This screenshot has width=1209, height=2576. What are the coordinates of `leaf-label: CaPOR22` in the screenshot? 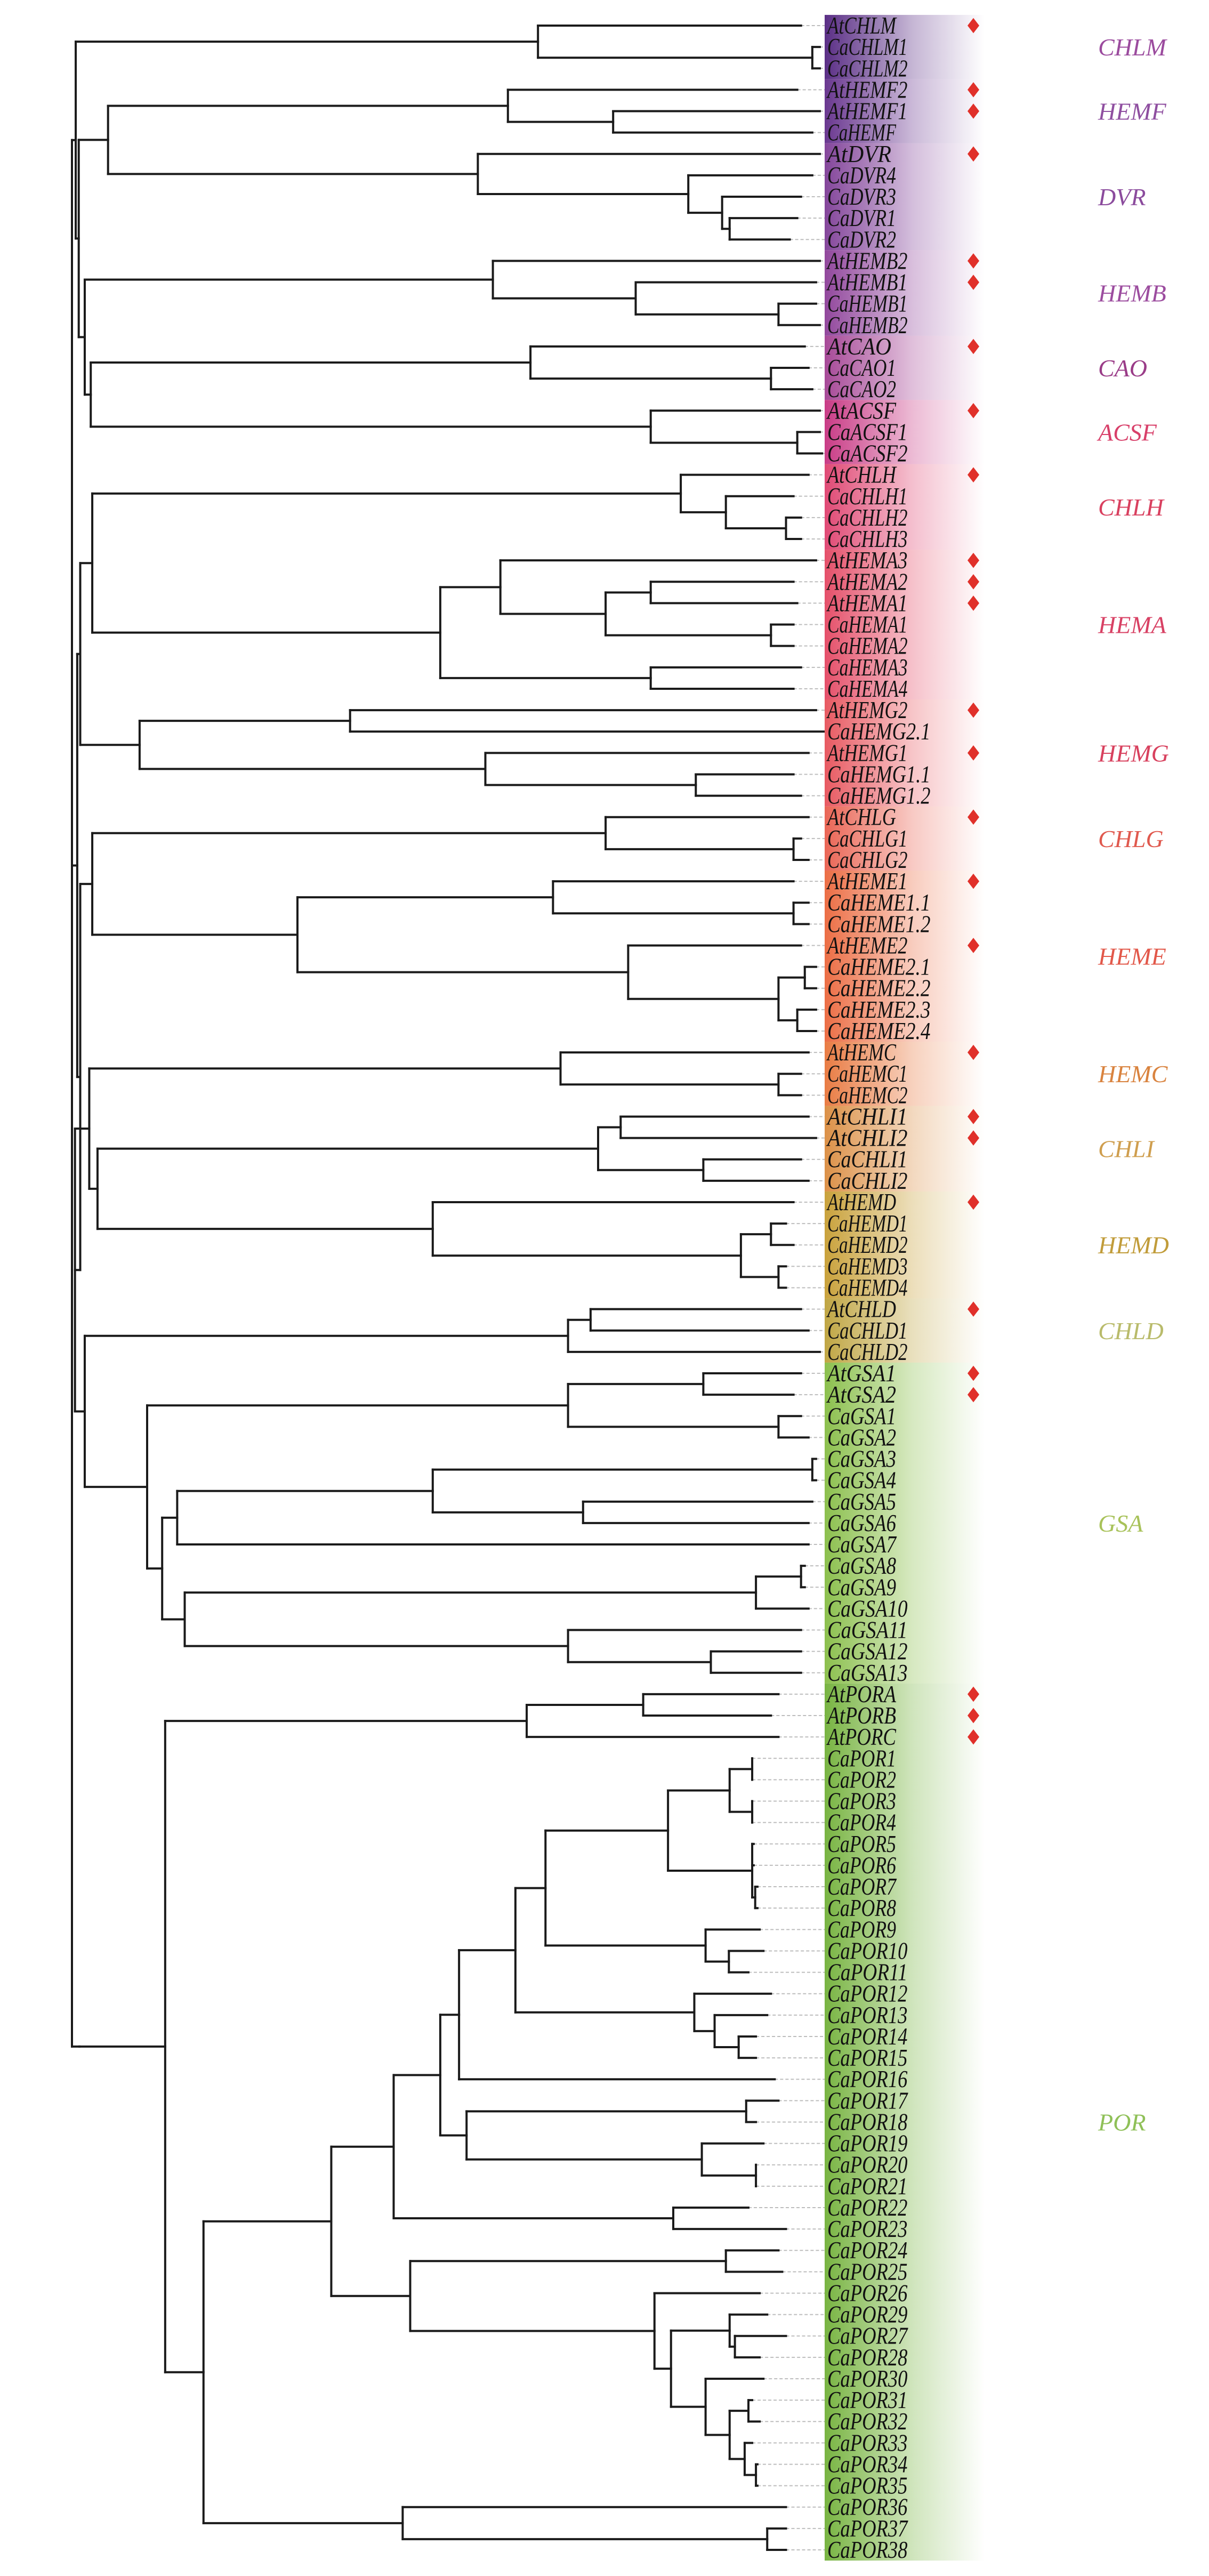 It's located at (867, 2207).